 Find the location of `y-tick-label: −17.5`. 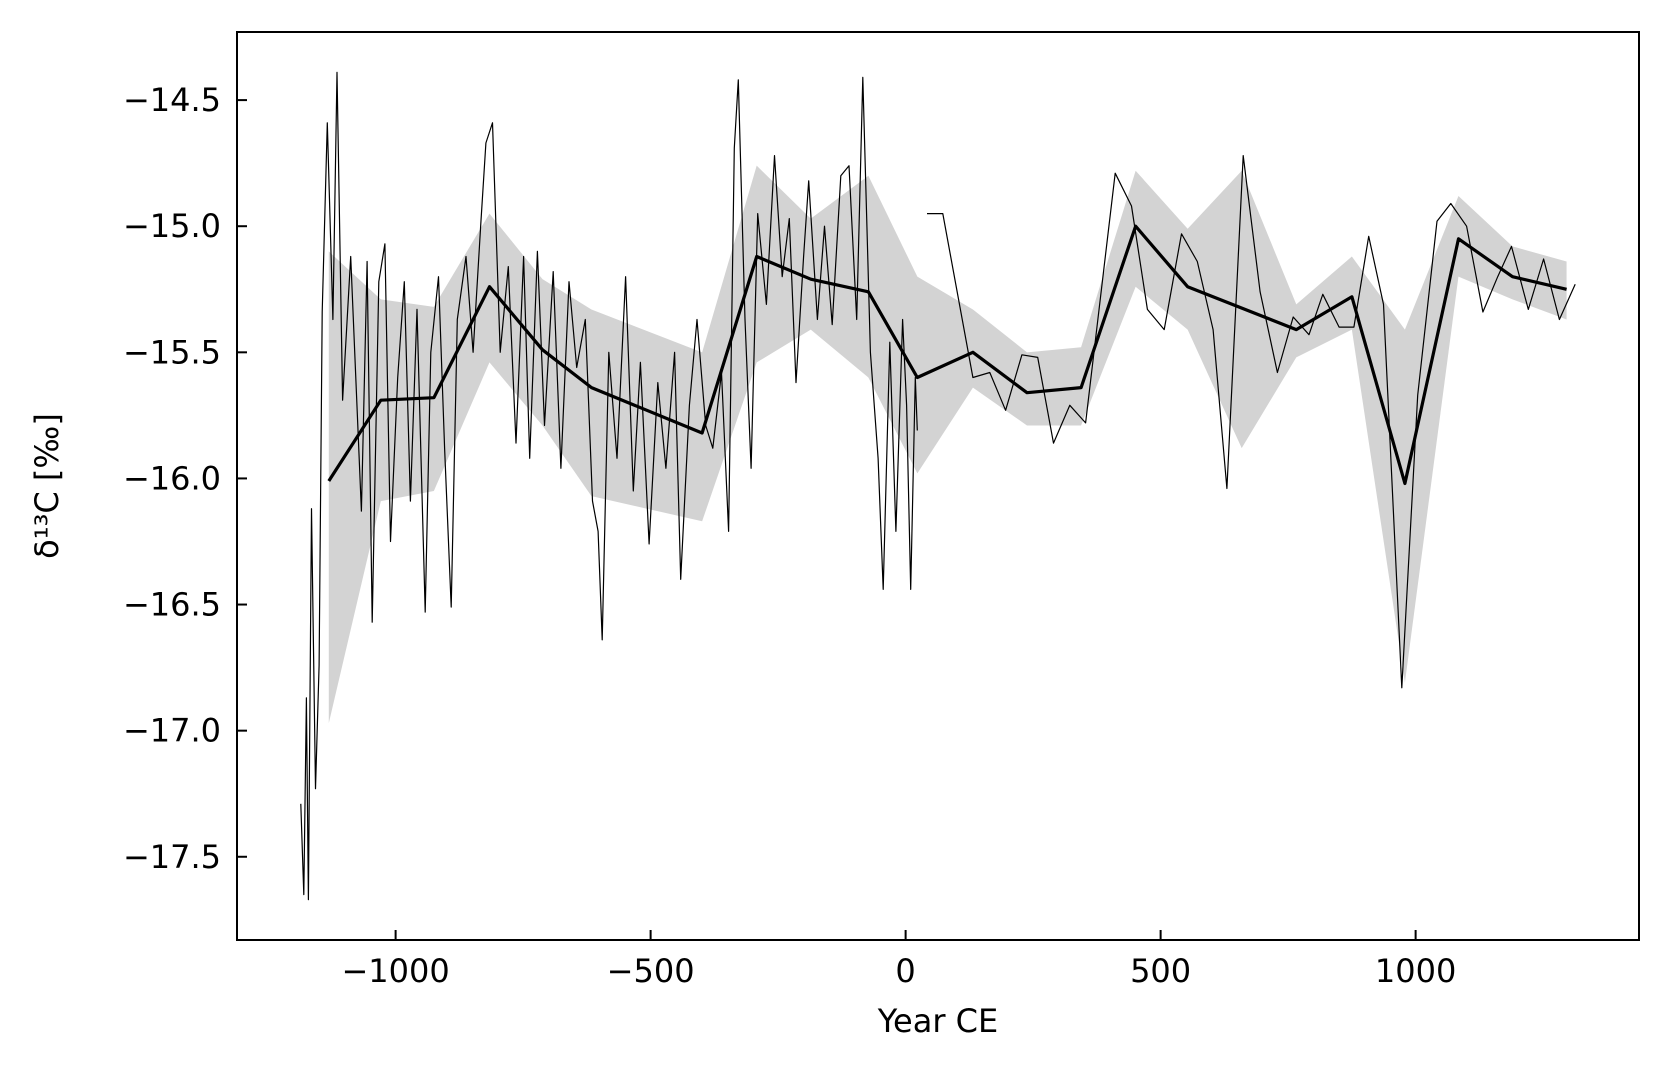

y-tick-label: −17.5 is located at coordinates (172, 857).